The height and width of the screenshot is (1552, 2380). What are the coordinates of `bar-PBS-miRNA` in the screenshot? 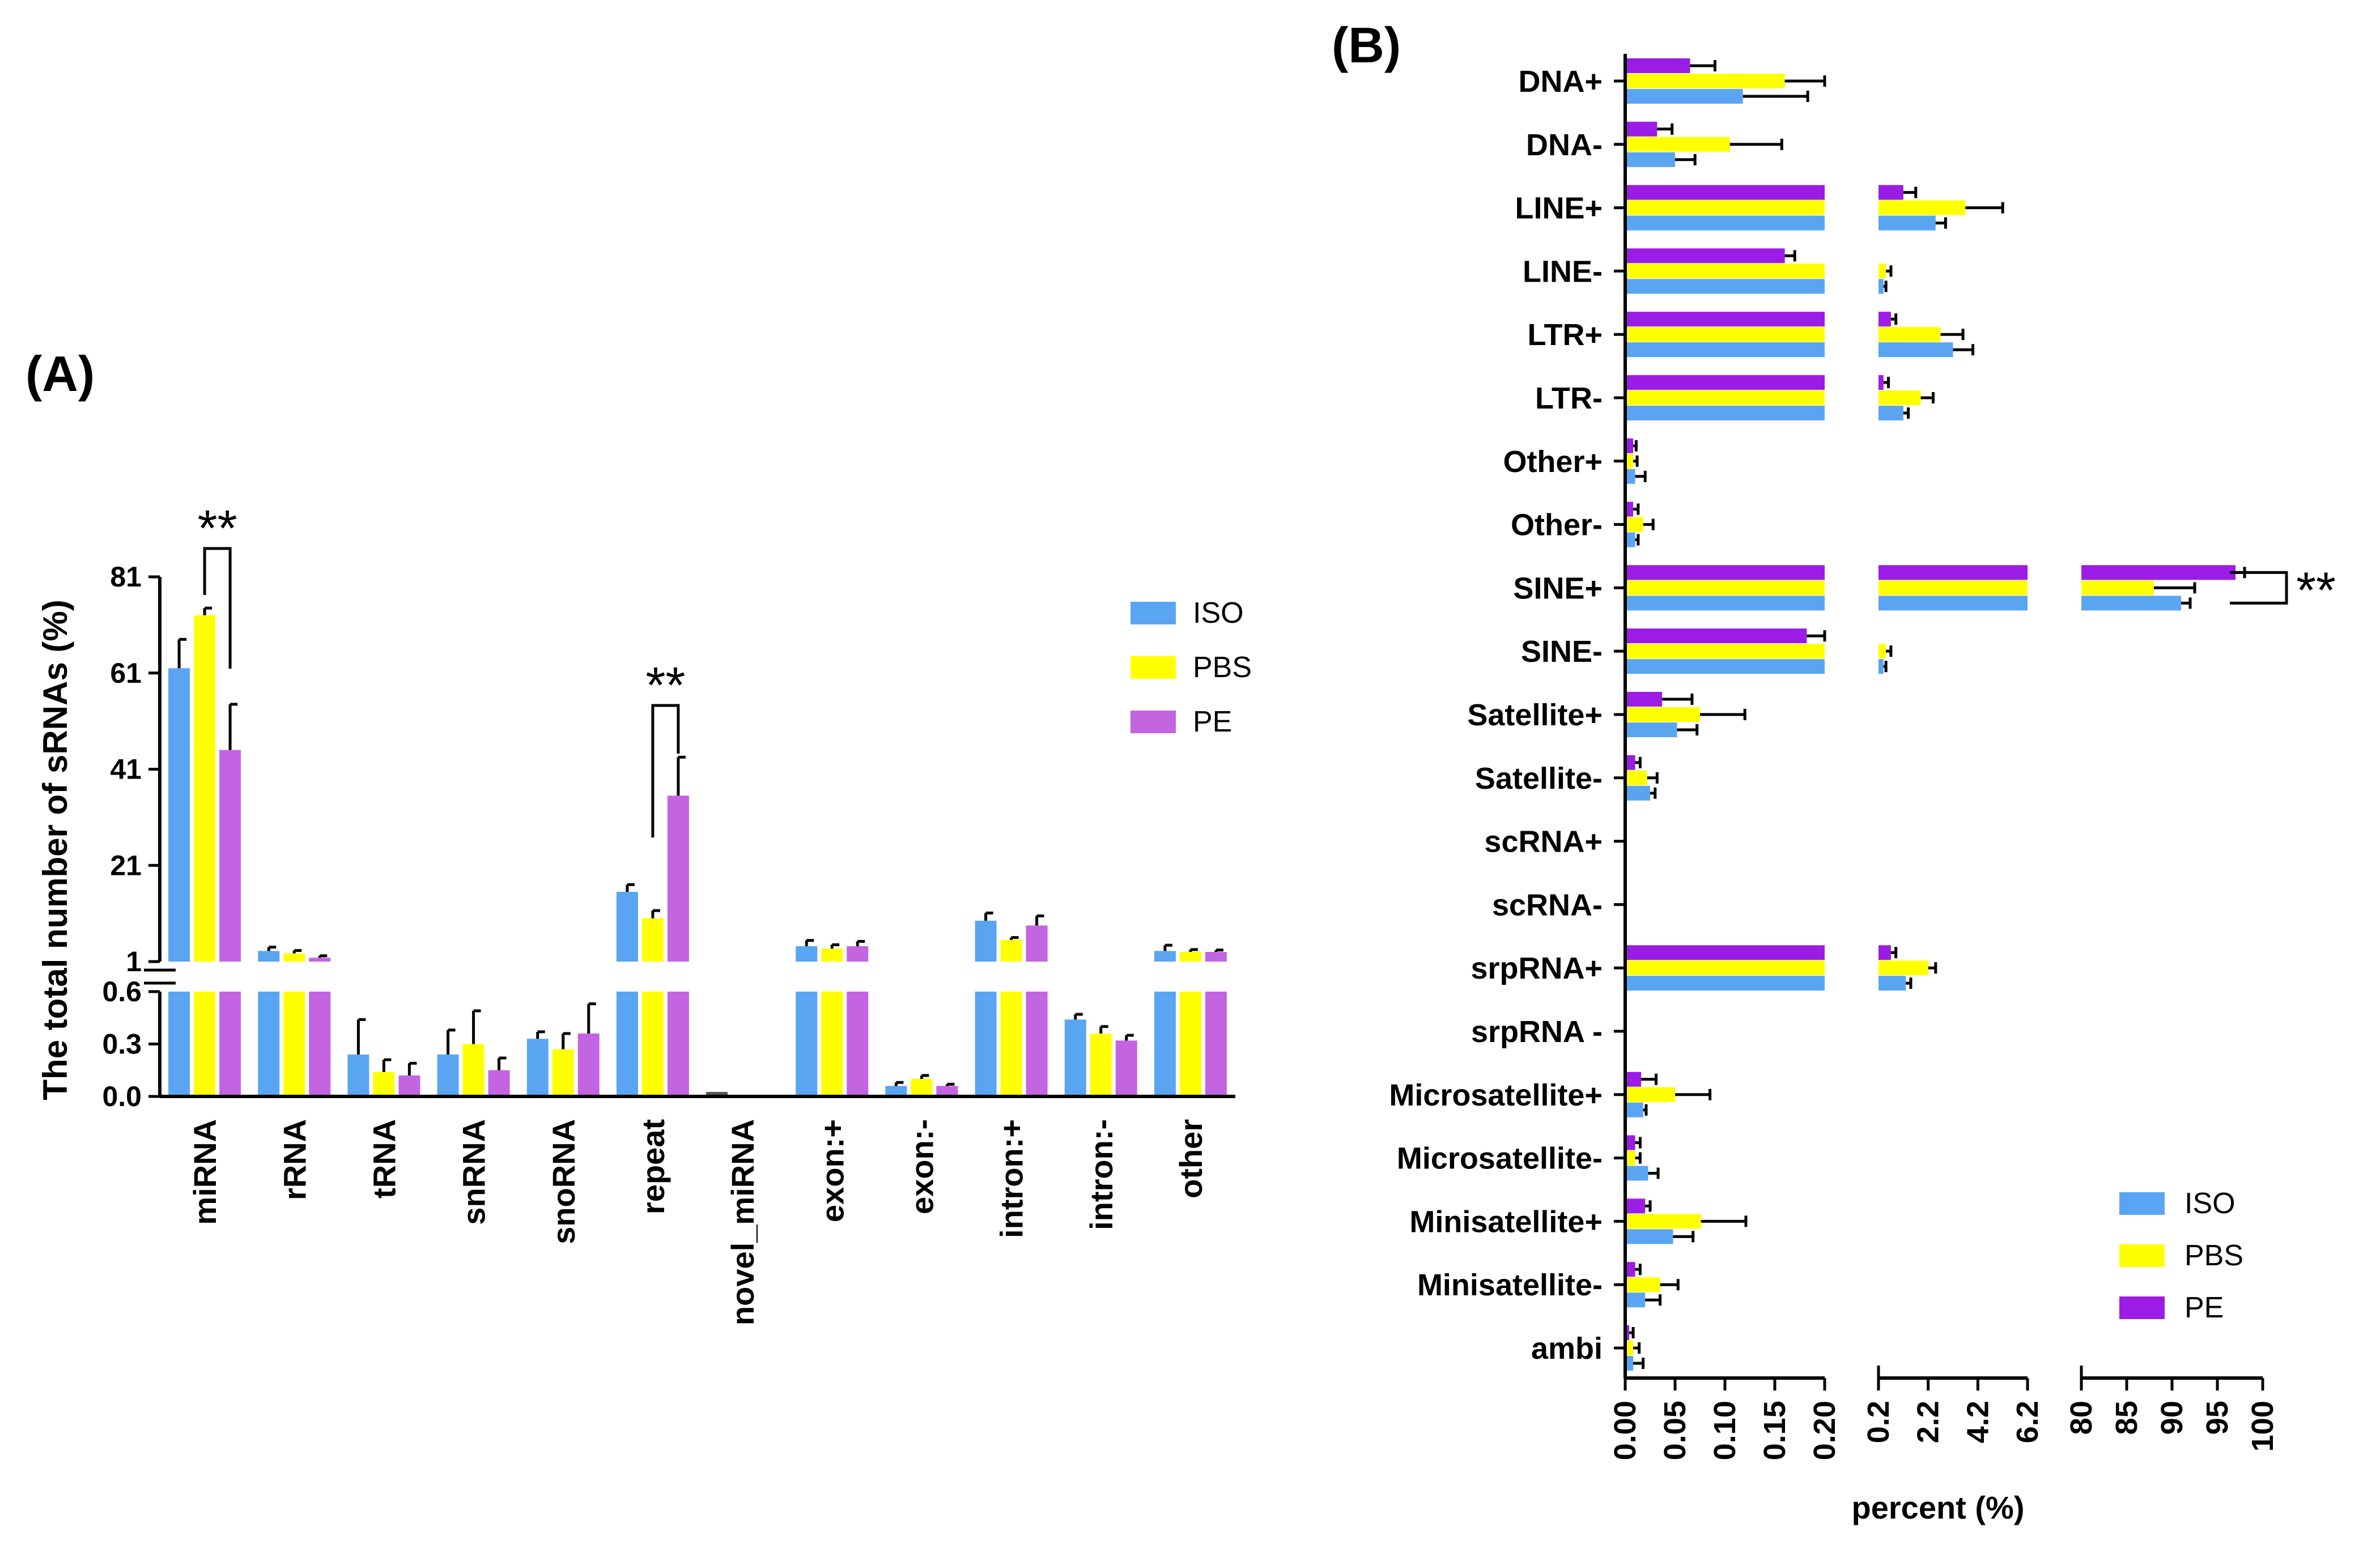 It's located at (205, 788).